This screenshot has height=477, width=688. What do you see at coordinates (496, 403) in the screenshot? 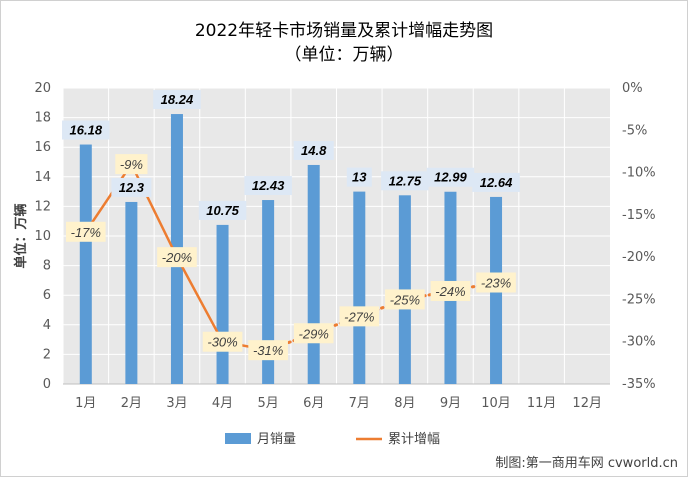
I see `x-tick: 10月` at bounding box center [496, 403].